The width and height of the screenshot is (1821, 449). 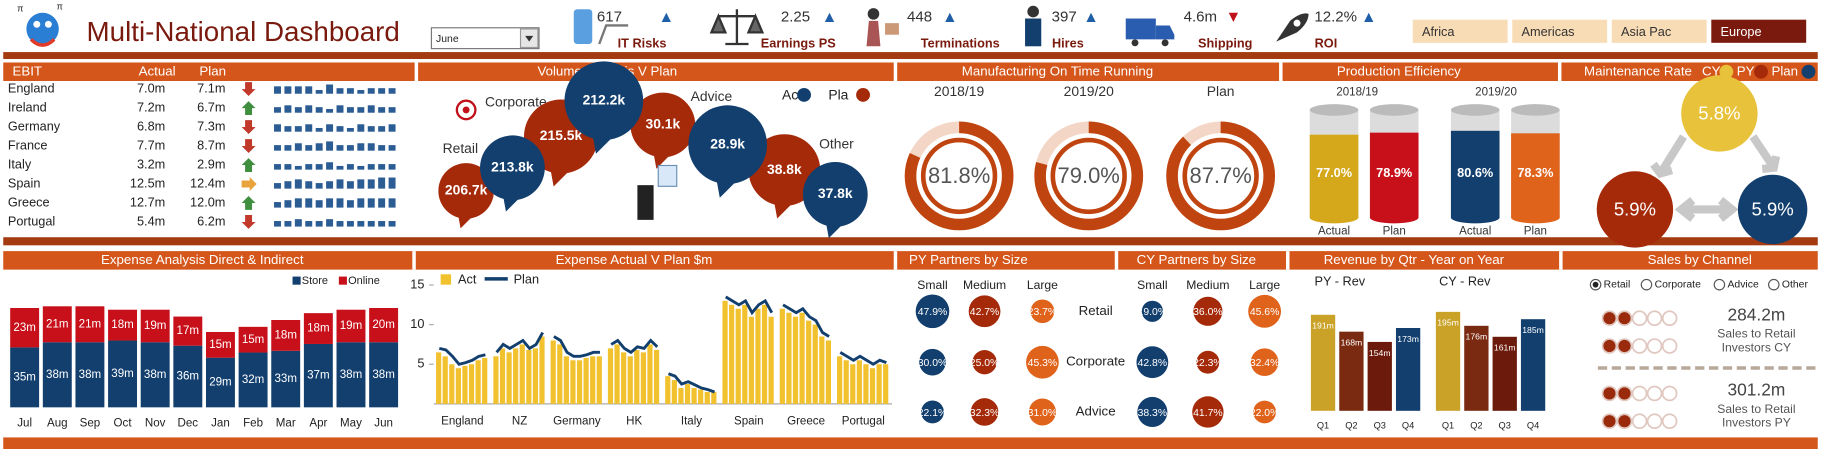 What do you see at coordinates (798, 42) in the screenshot?
I see `kpi-label: Earnings PS` at bounding box center [798, 42].